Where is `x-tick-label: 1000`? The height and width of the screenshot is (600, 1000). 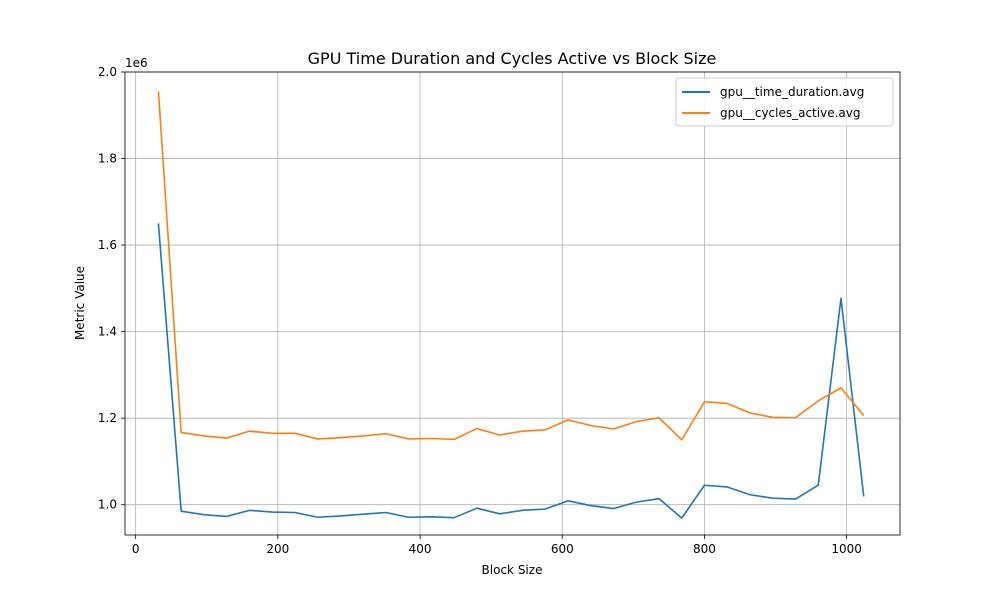
x-tick-label: 1000 is located at coordinates (846, 549).